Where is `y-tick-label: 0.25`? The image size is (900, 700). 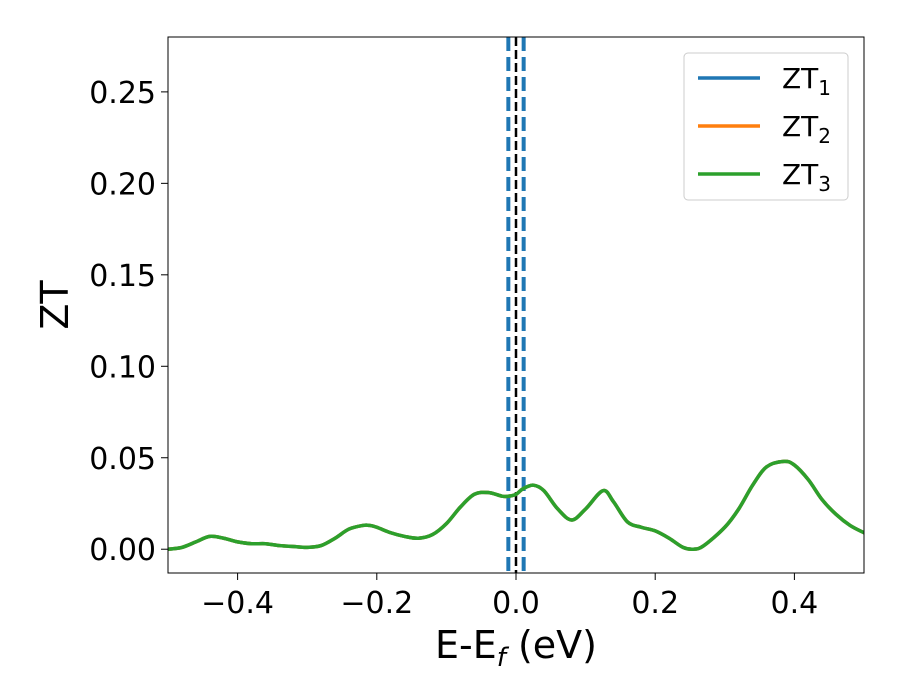
y-tick-label: 0.25 is located at coordinates (122, 93).